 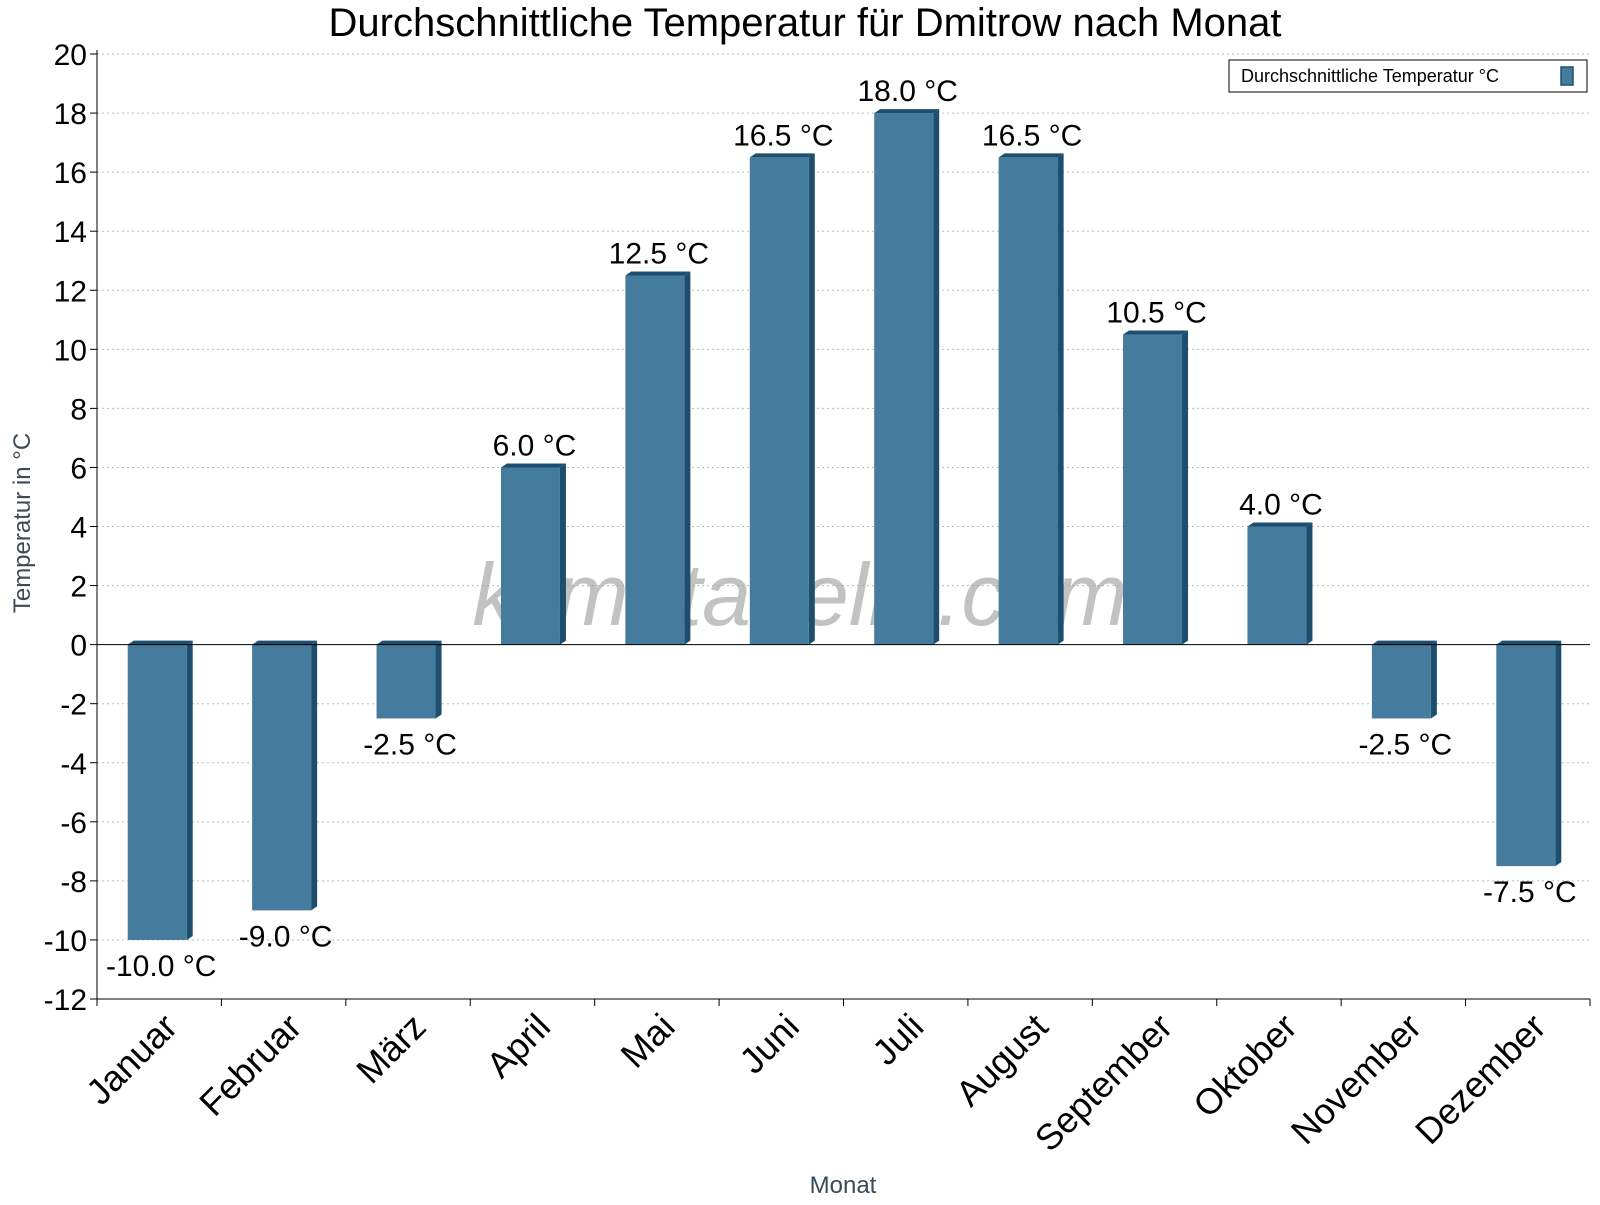 What do you see at coordinates (65, 941) in the screenshot?
I see `y-tick-label: -10` at bounding box center [65, 941].